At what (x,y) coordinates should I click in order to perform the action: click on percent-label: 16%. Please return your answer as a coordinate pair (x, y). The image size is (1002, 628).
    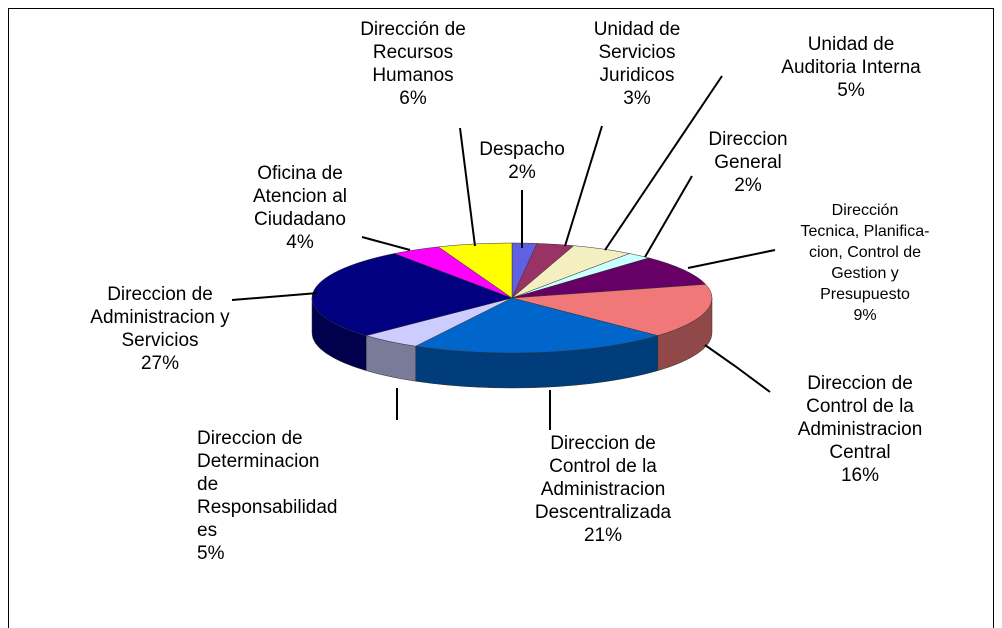
    Looking at the image, I should click on (860, 475).